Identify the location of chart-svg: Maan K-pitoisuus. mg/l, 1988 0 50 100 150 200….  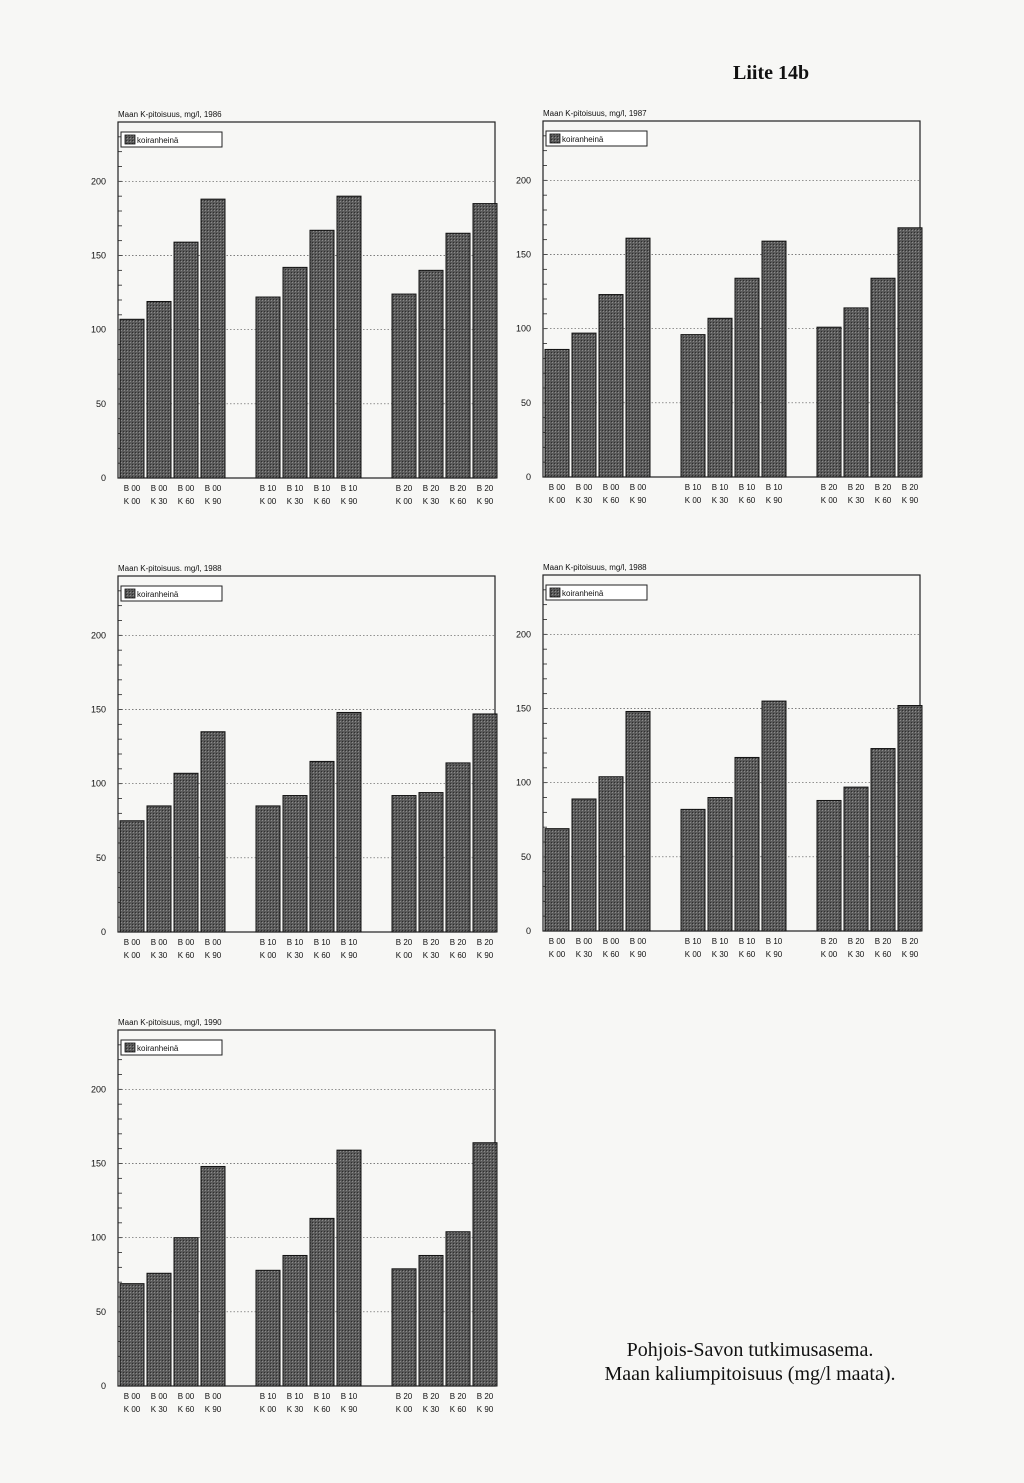
(294, 762).